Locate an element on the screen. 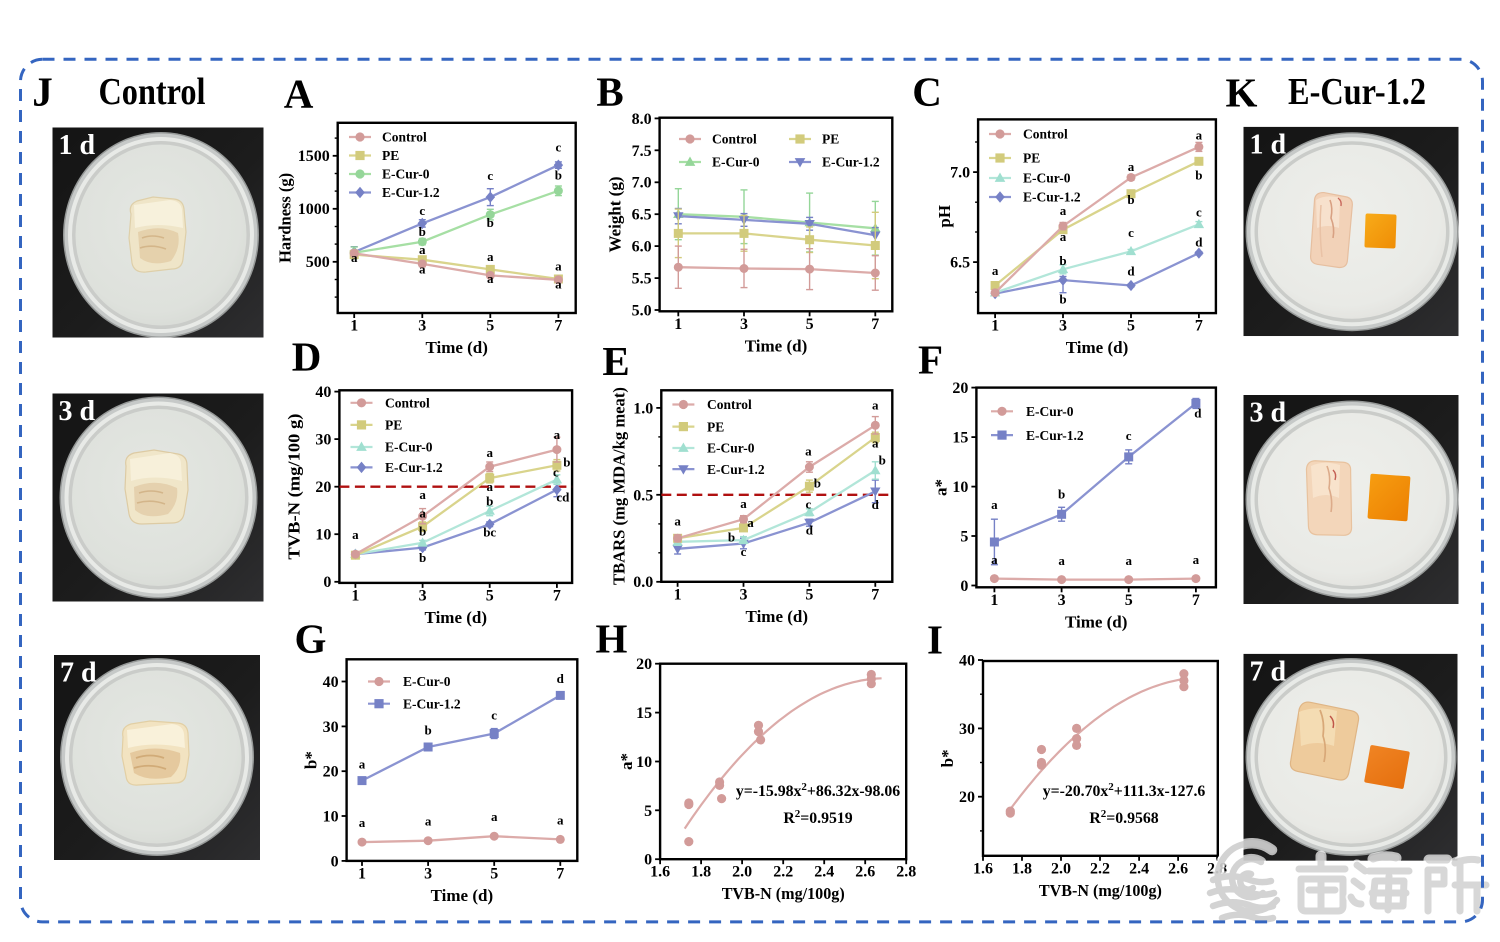 Image resolution: width=1500 pixels, height=942 pixels. svg-text: 8.0 is located at coordinates (642, 119).